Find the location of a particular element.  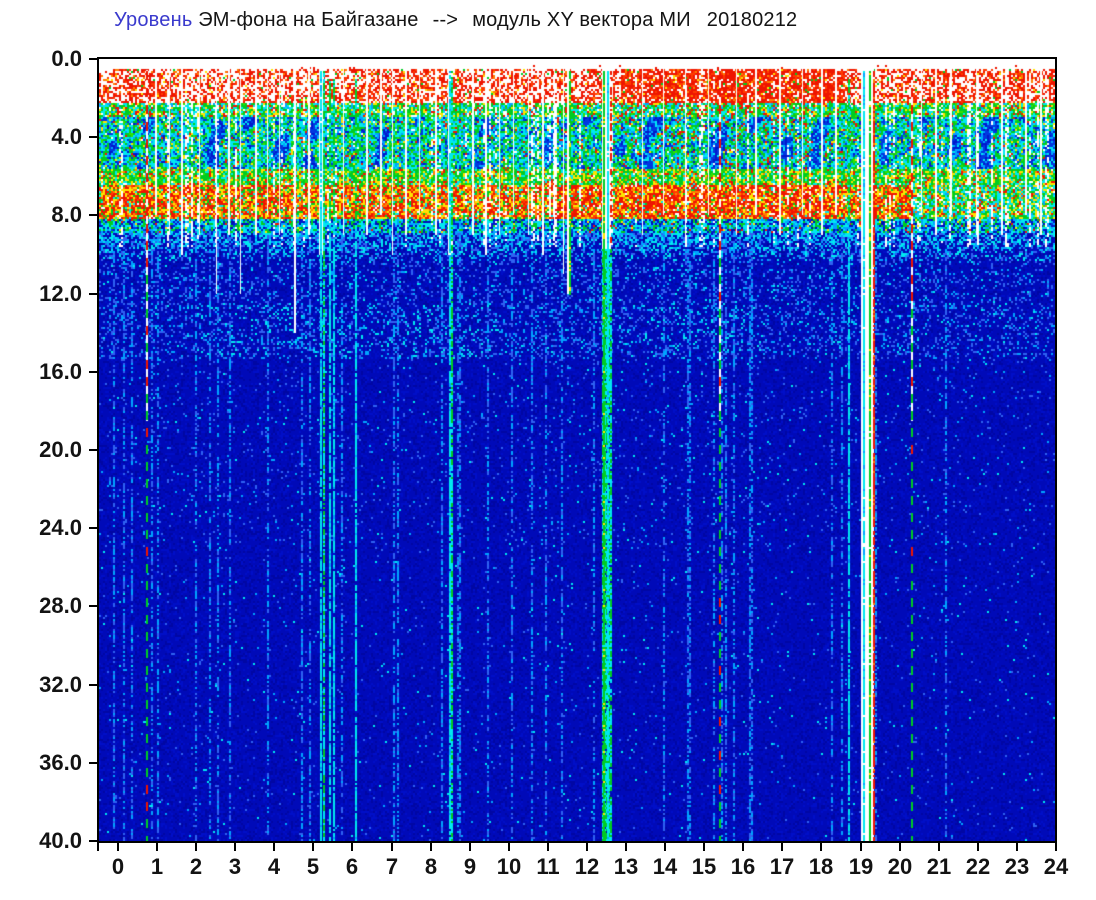

title-main: ЭМ-фона на Байгазане is located at coordinates (308, 20).